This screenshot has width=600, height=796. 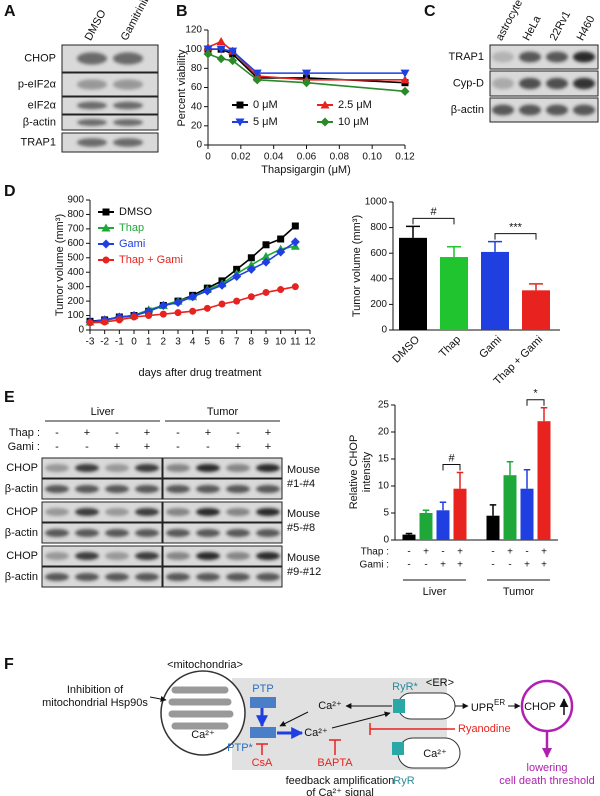 I want to click on row-label: p-eIF2α, so click(x=37, y=84).